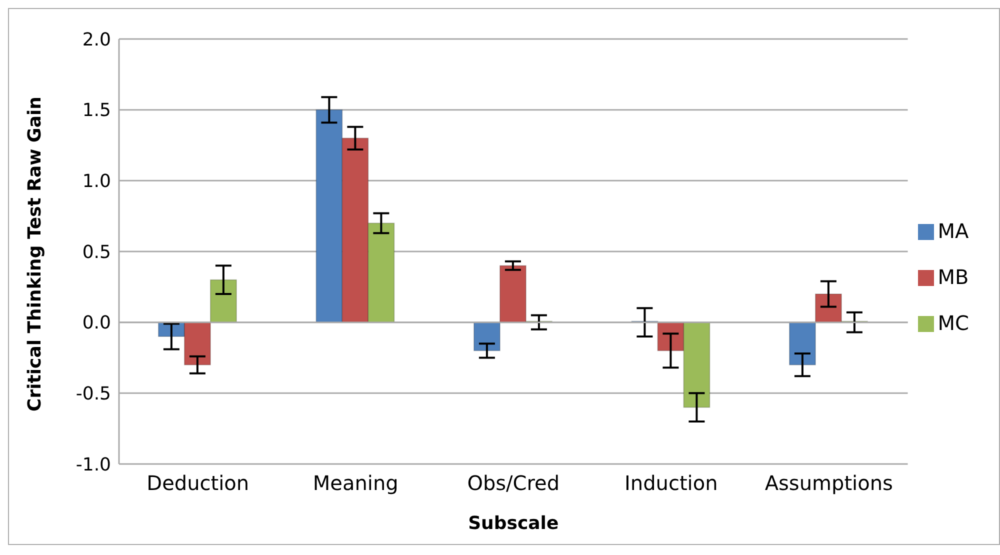 This screenshot has height=555, width=1000. I want to click on x-tick-label: Assumptions, so click(828, 483).